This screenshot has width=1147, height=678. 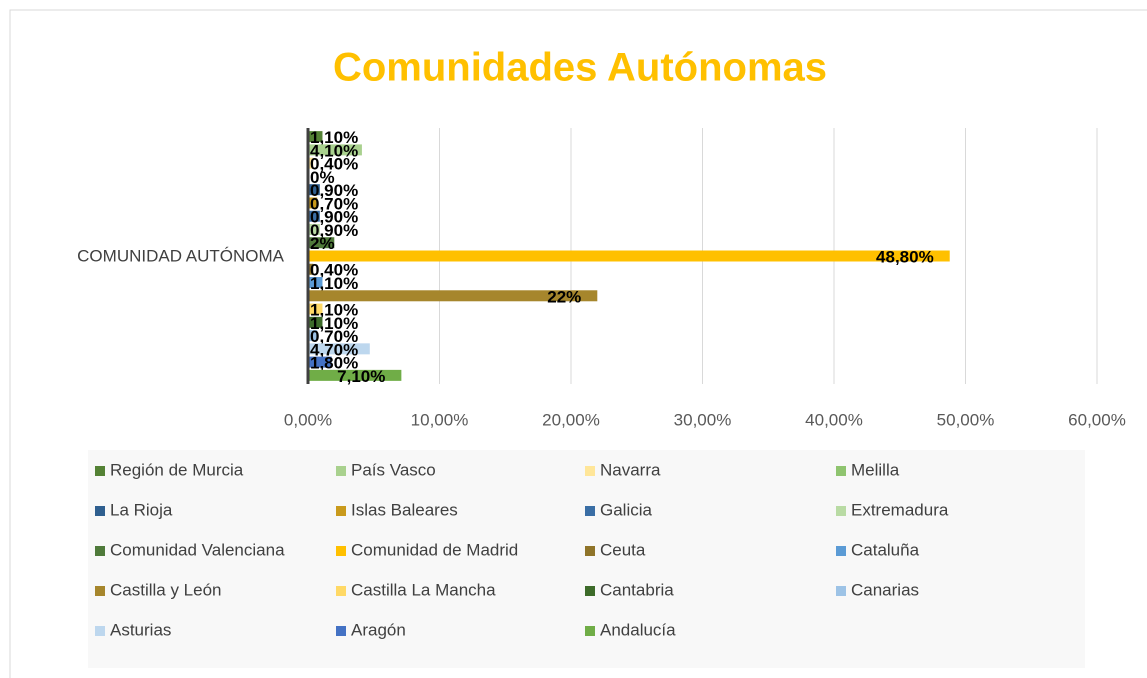 What do you see at coordinates (885, 589) in the screenshot?
I see `legend-label: Canarias` at bounding box center [885, 589].